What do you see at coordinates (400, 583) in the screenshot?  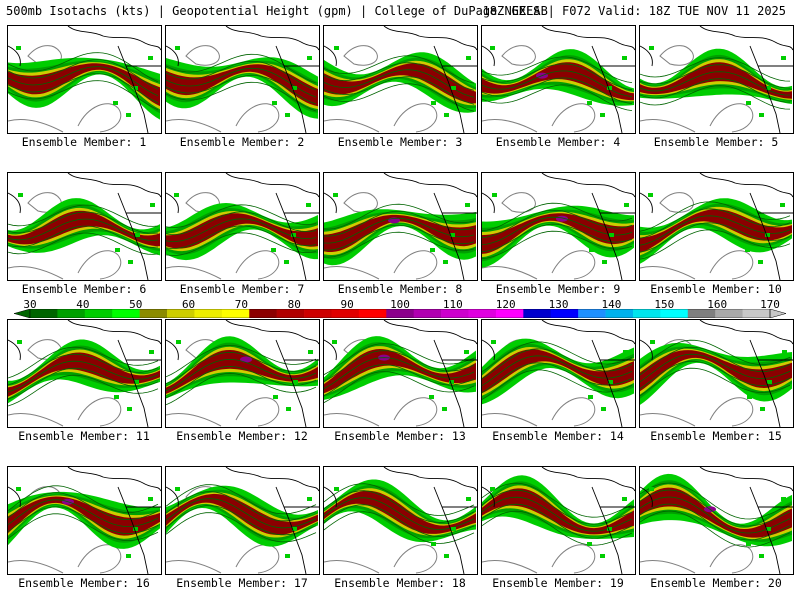 I see `ensemble-member-label: Ensemble Member: 18` at bounding box center [400, 583].